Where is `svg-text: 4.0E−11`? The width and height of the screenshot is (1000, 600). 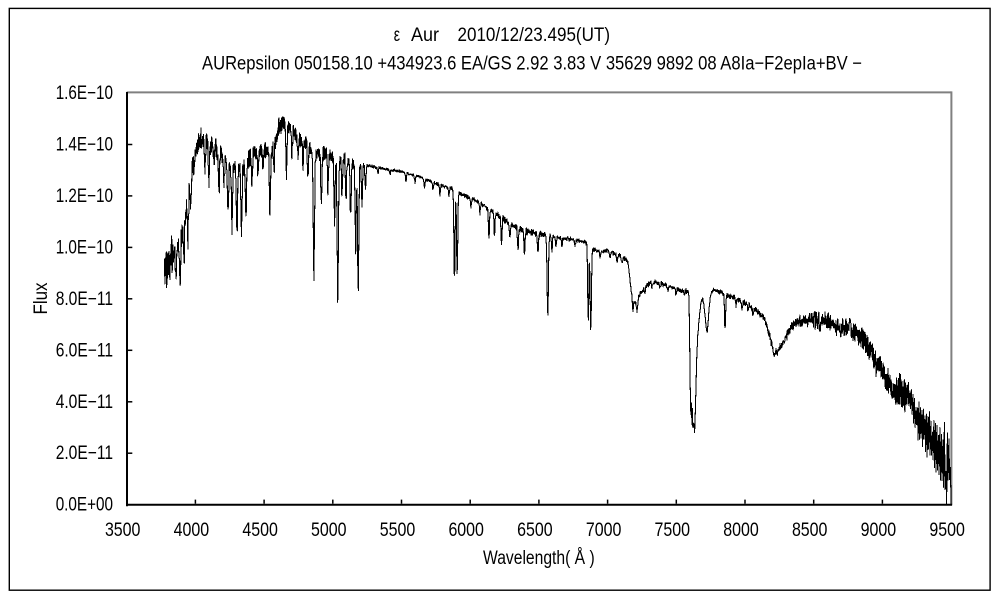
svg-text: 4.0E−11 is located at coordinates (84, 402).